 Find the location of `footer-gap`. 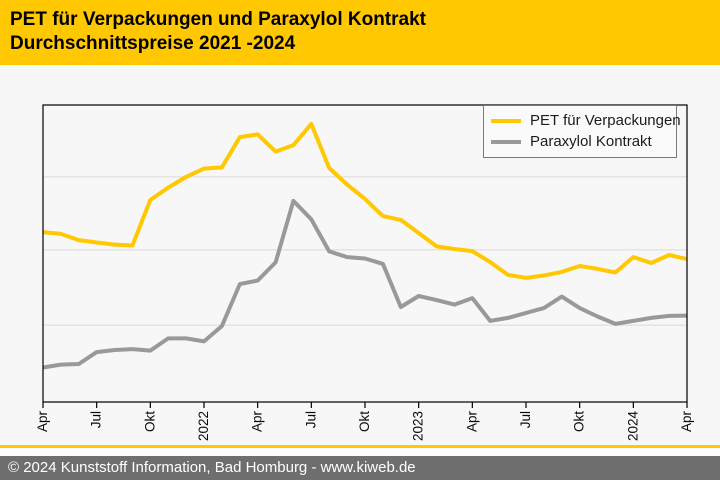

footer-gap is located at coordinates (360, 452).